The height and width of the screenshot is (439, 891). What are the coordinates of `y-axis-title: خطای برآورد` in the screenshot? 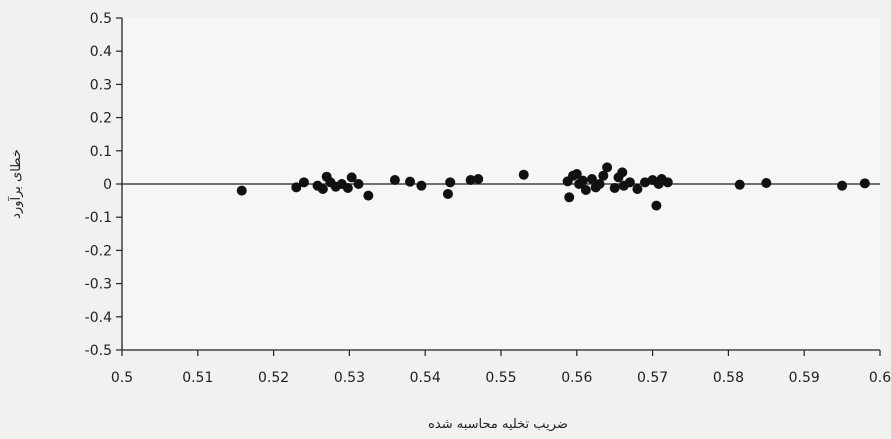 It's located at (15, 184).